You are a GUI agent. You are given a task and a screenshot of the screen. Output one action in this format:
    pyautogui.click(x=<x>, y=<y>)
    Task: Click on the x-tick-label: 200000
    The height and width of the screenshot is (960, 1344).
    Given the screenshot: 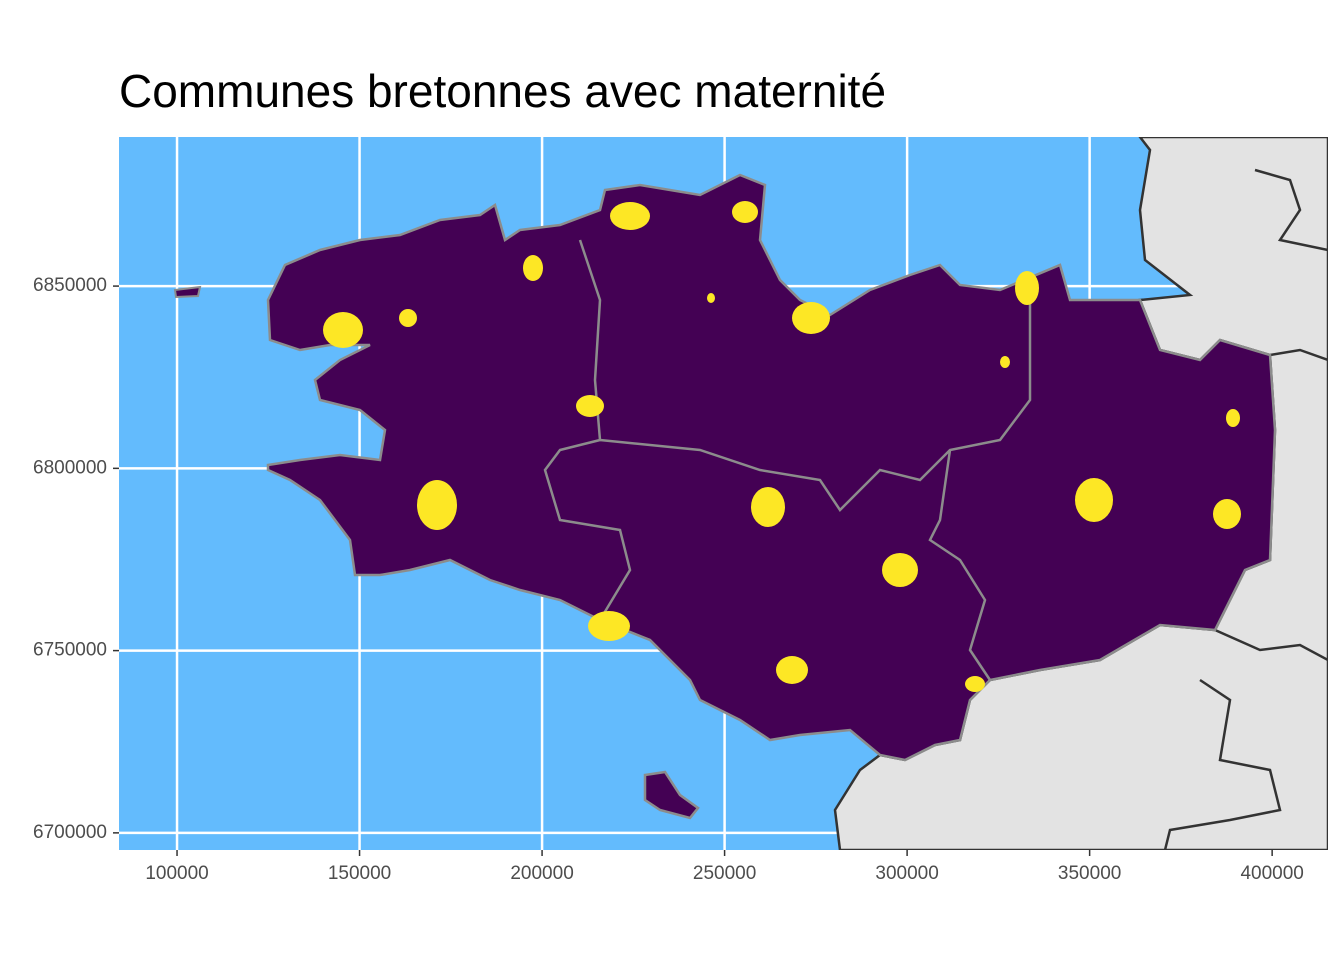 What is the action you would take?
    pyautogui.click(x=541, y=873)
    